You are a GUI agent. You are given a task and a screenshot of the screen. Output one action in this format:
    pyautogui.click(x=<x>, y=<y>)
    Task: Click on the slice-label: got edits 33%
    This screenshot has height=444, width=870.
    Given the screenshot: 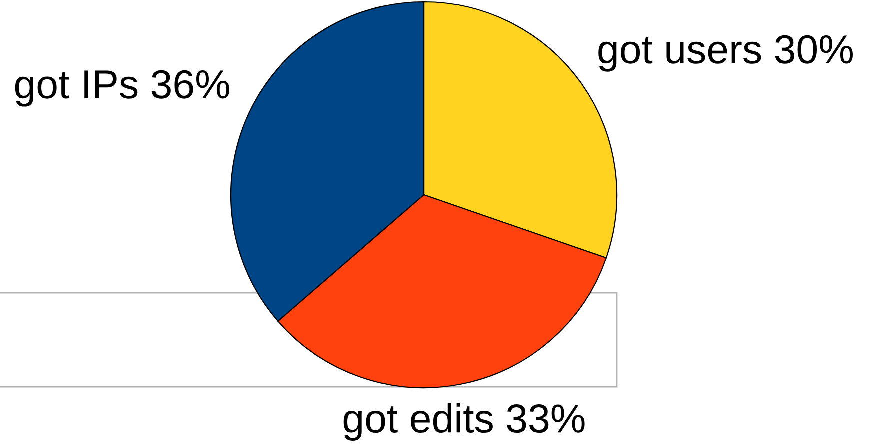 What is the action you would take?
    pyautogui.click(x=464, y=422)
    